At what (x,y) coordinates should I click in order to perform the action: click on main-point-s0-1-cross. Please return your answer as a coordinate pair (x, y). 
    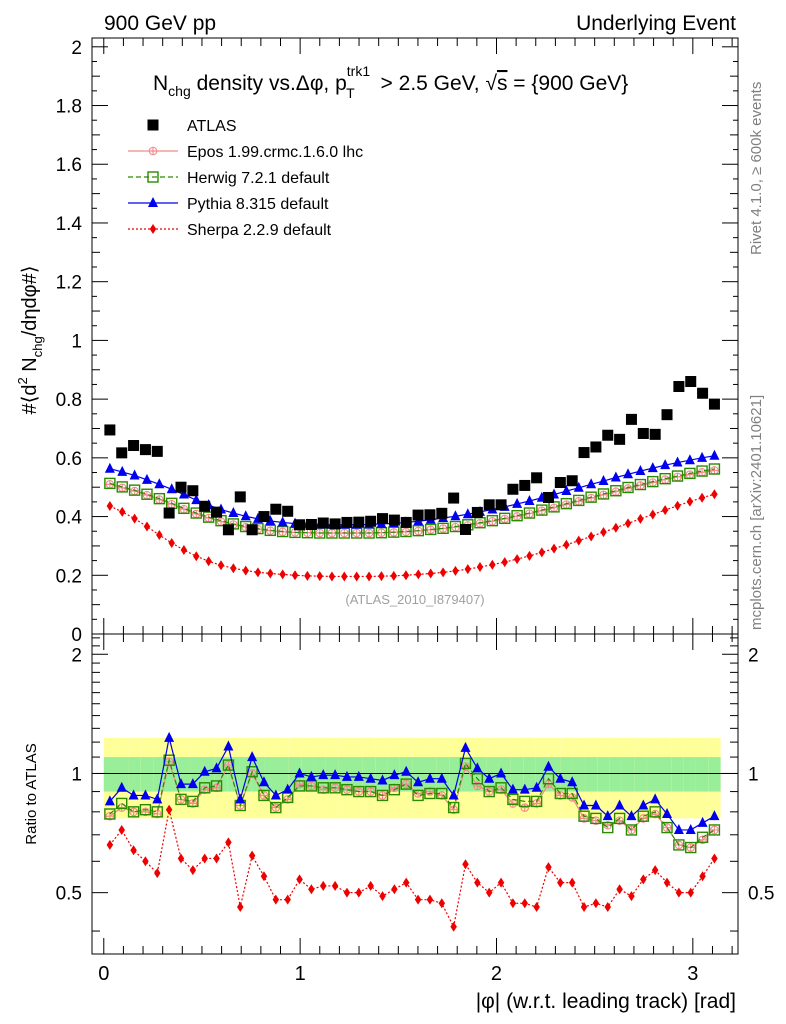
    Looking at the image, I should click on (122, 488).